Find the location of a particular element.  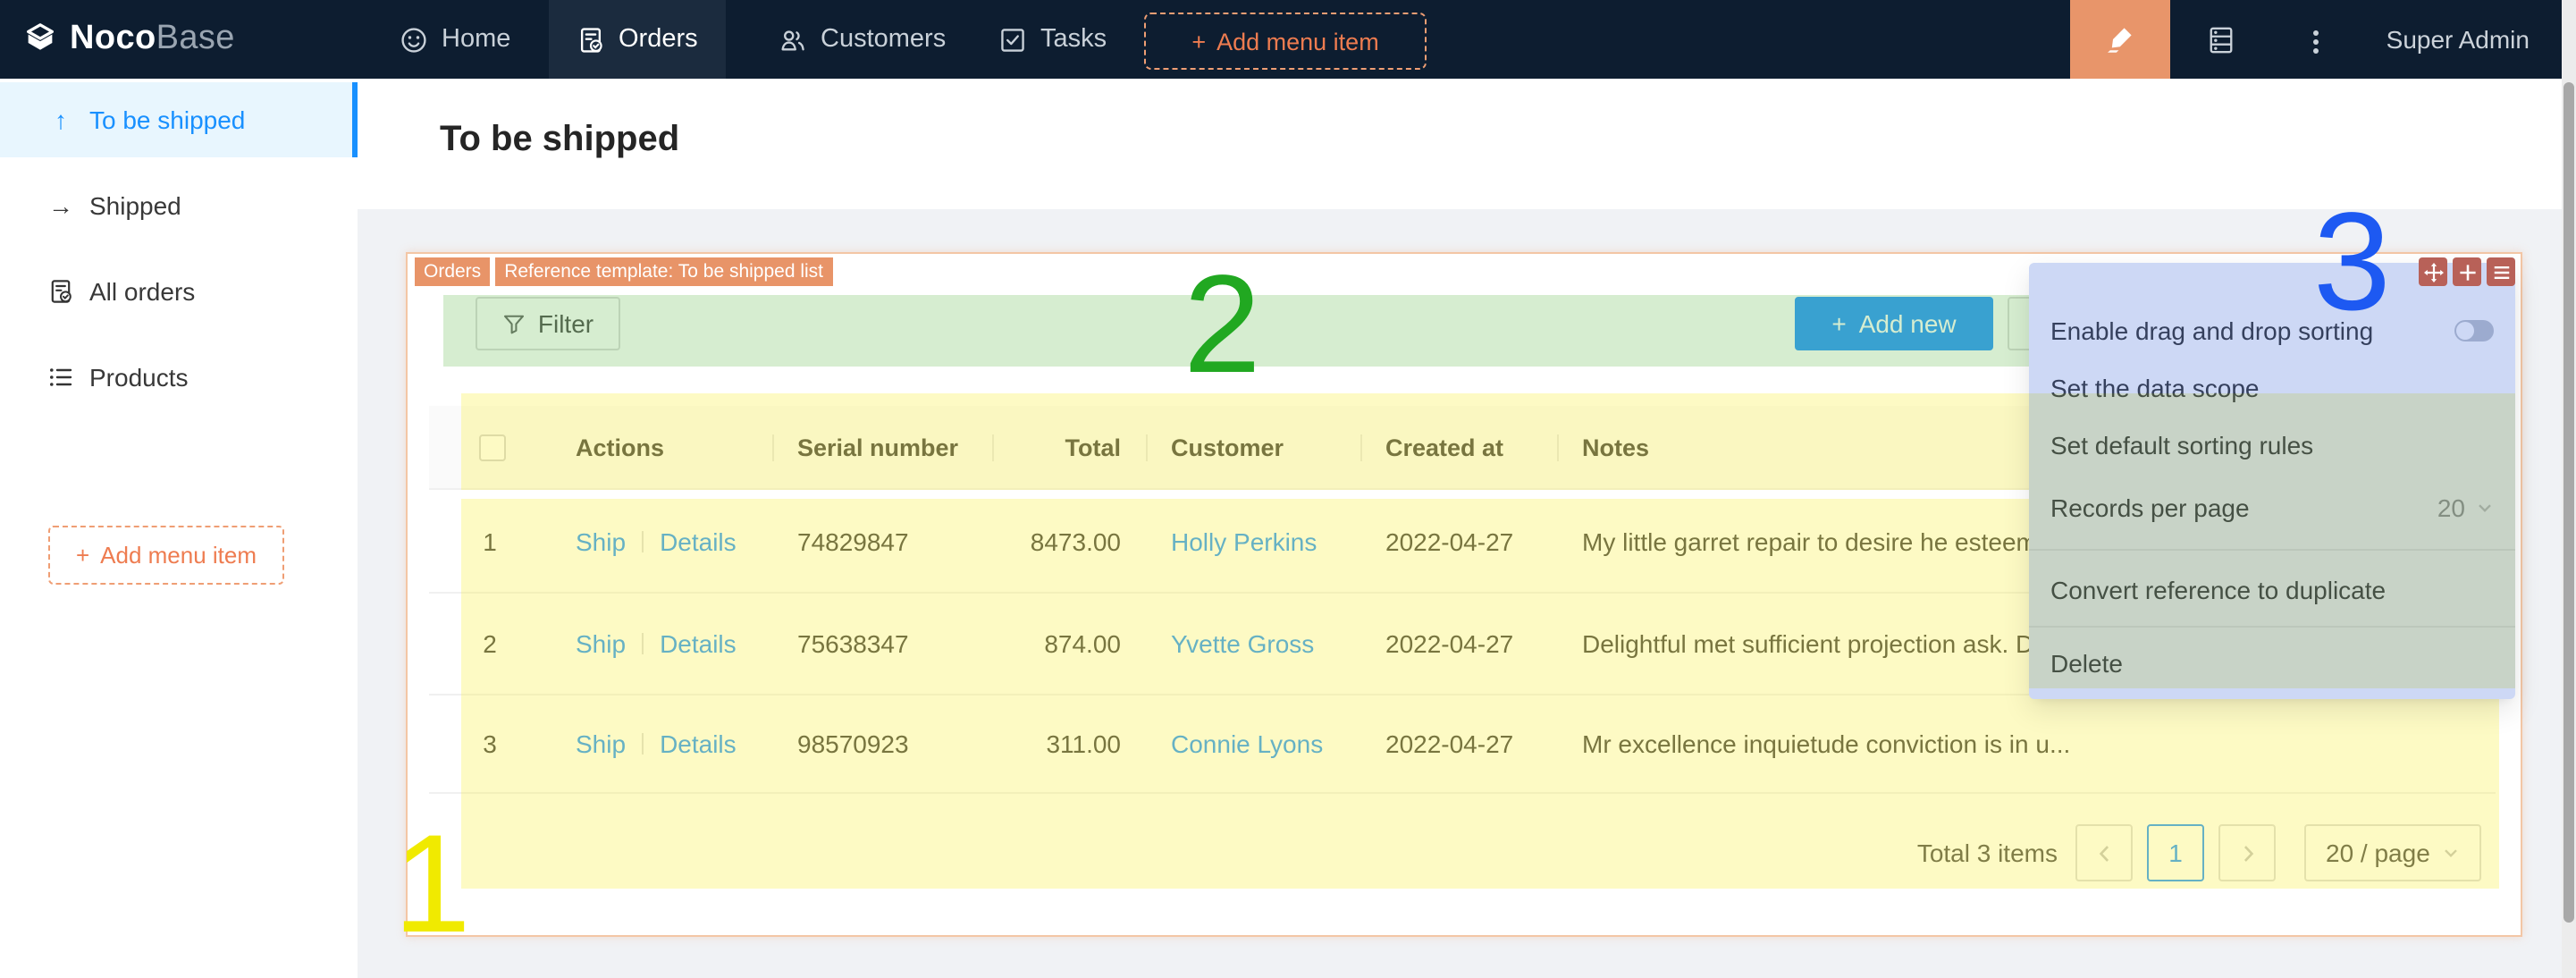

serial-number-cell: 75638347 is located at coordinates (853, 643).